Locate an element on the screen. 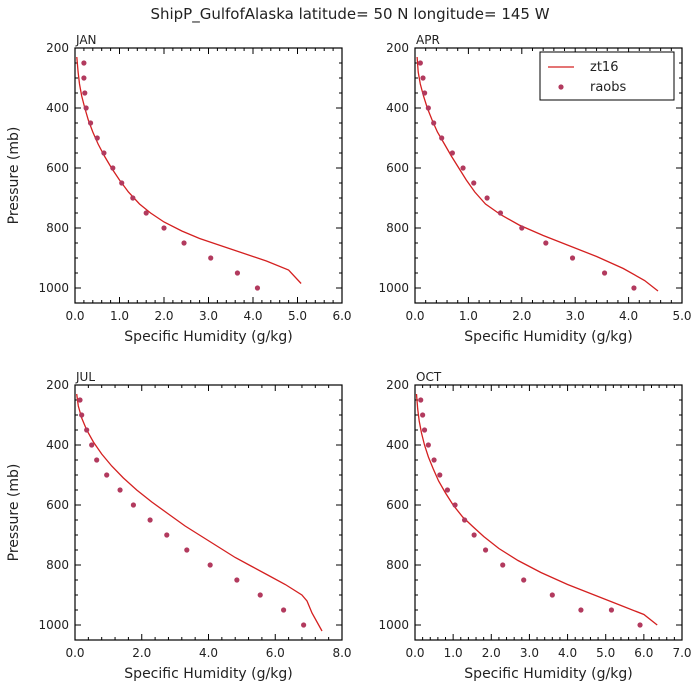  legend-points-label: raobs is located at coordinates (608, 87).